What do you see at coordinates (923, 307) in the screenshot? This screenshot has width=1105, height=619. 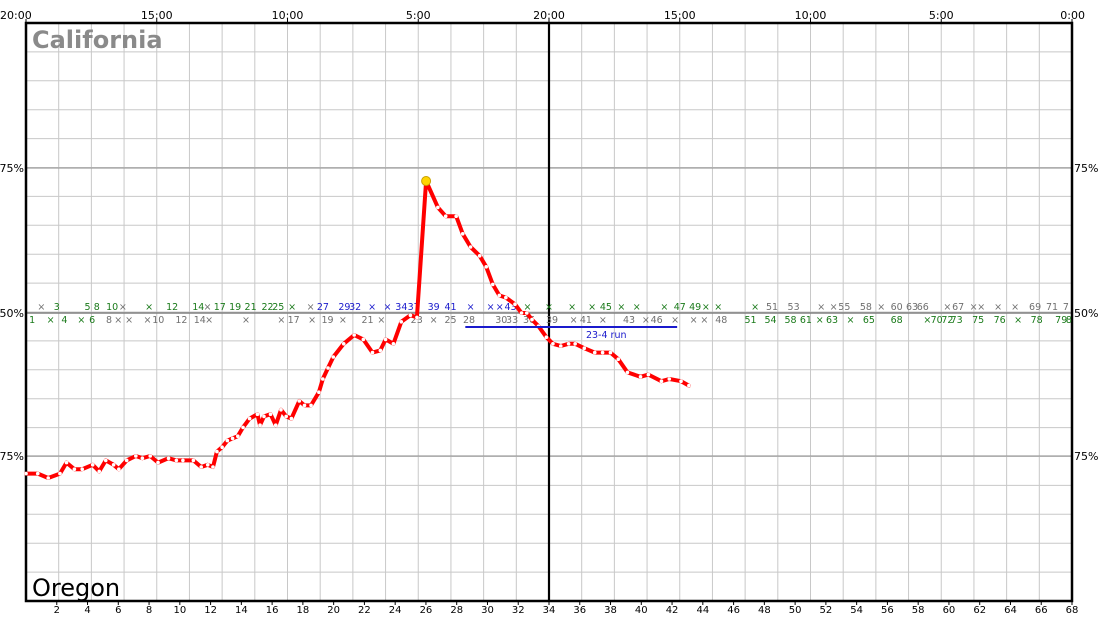 I see `top-score-mark: 66` at bounding box center [923, 307].